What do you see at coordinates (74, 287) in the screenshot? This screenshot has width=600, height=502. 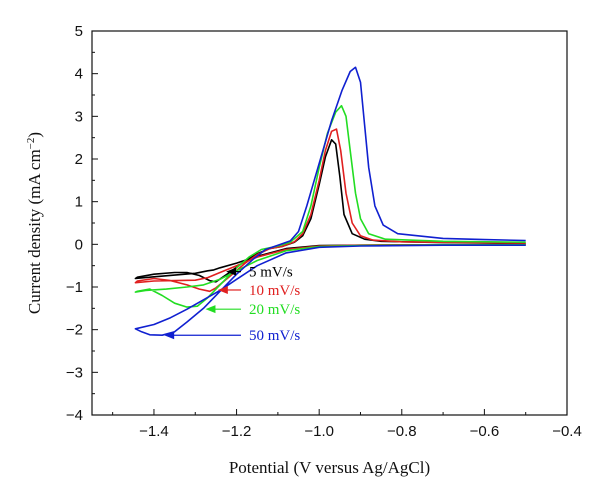 I see `y-tick-label: −1` at bounding box center [74, 287].